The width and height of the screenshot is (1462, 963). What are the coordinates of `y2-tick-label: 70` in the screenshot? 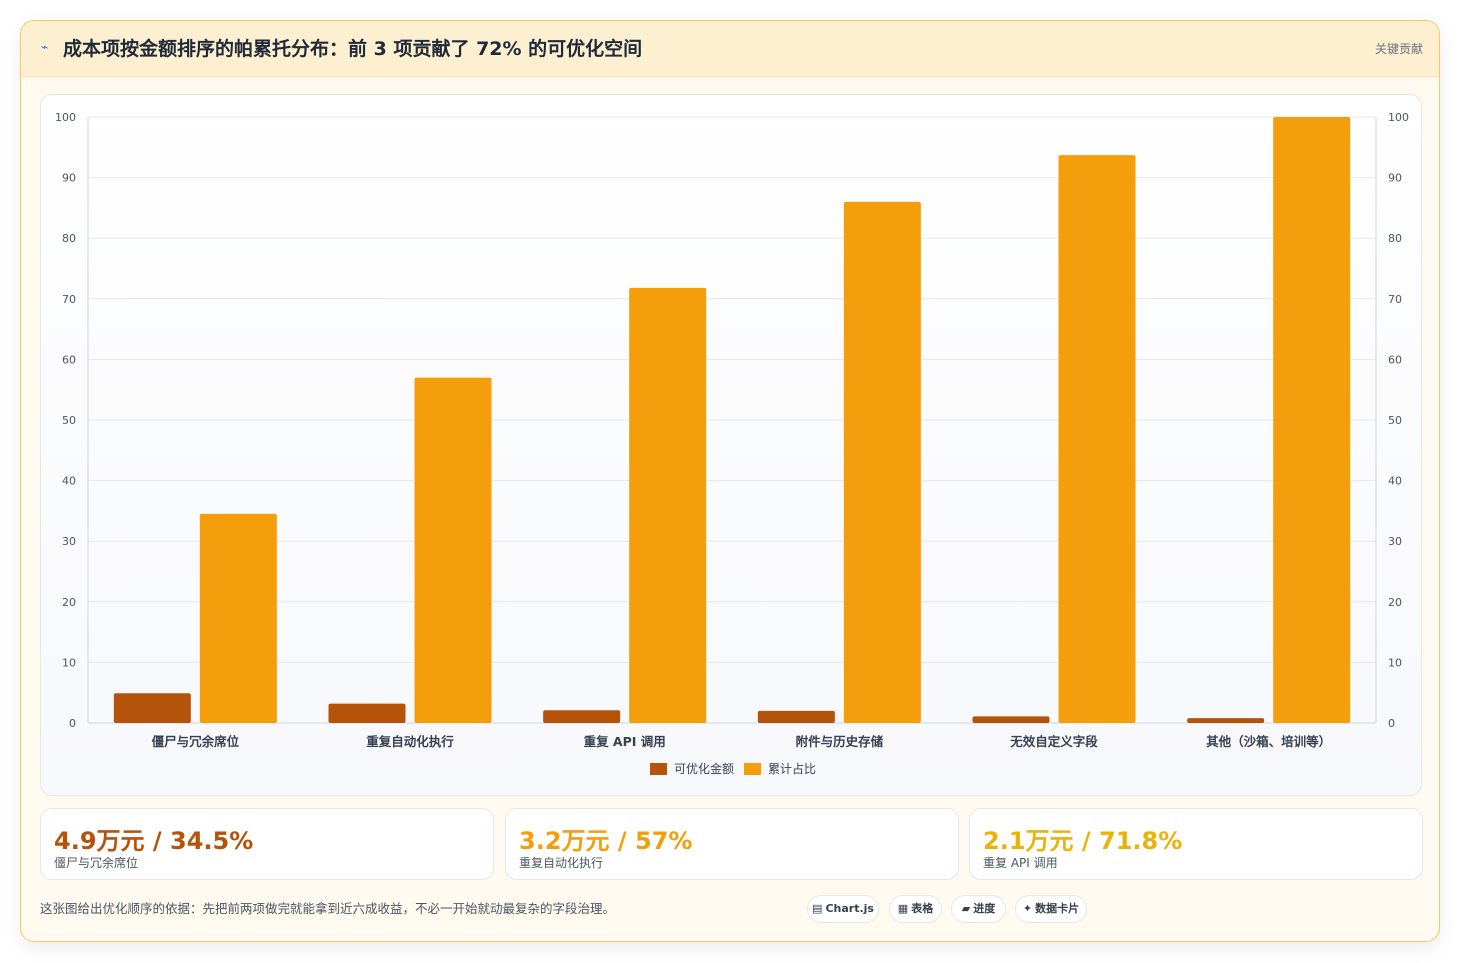 It's located at (1395, 299).